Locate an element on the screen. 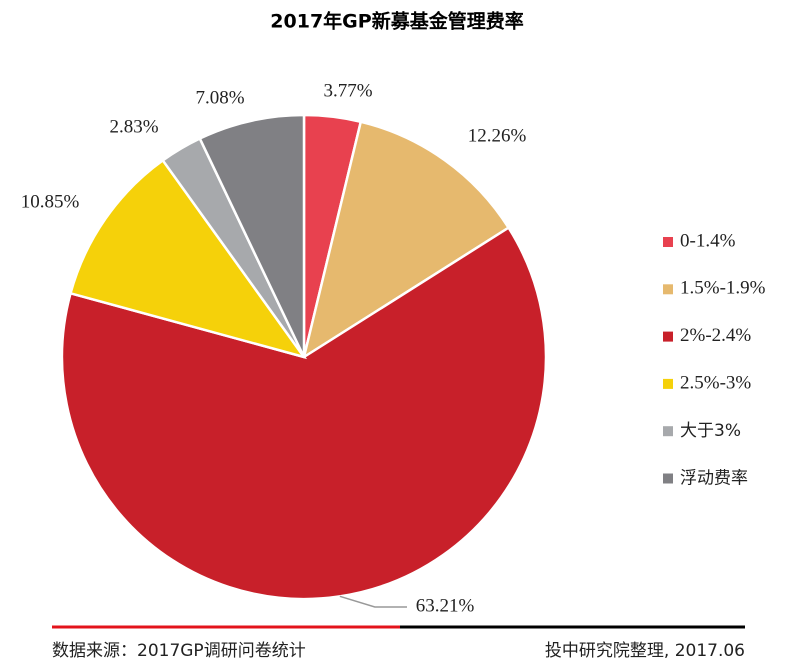  legend-label: 浮动费率 is located at coordinates (714, 479).